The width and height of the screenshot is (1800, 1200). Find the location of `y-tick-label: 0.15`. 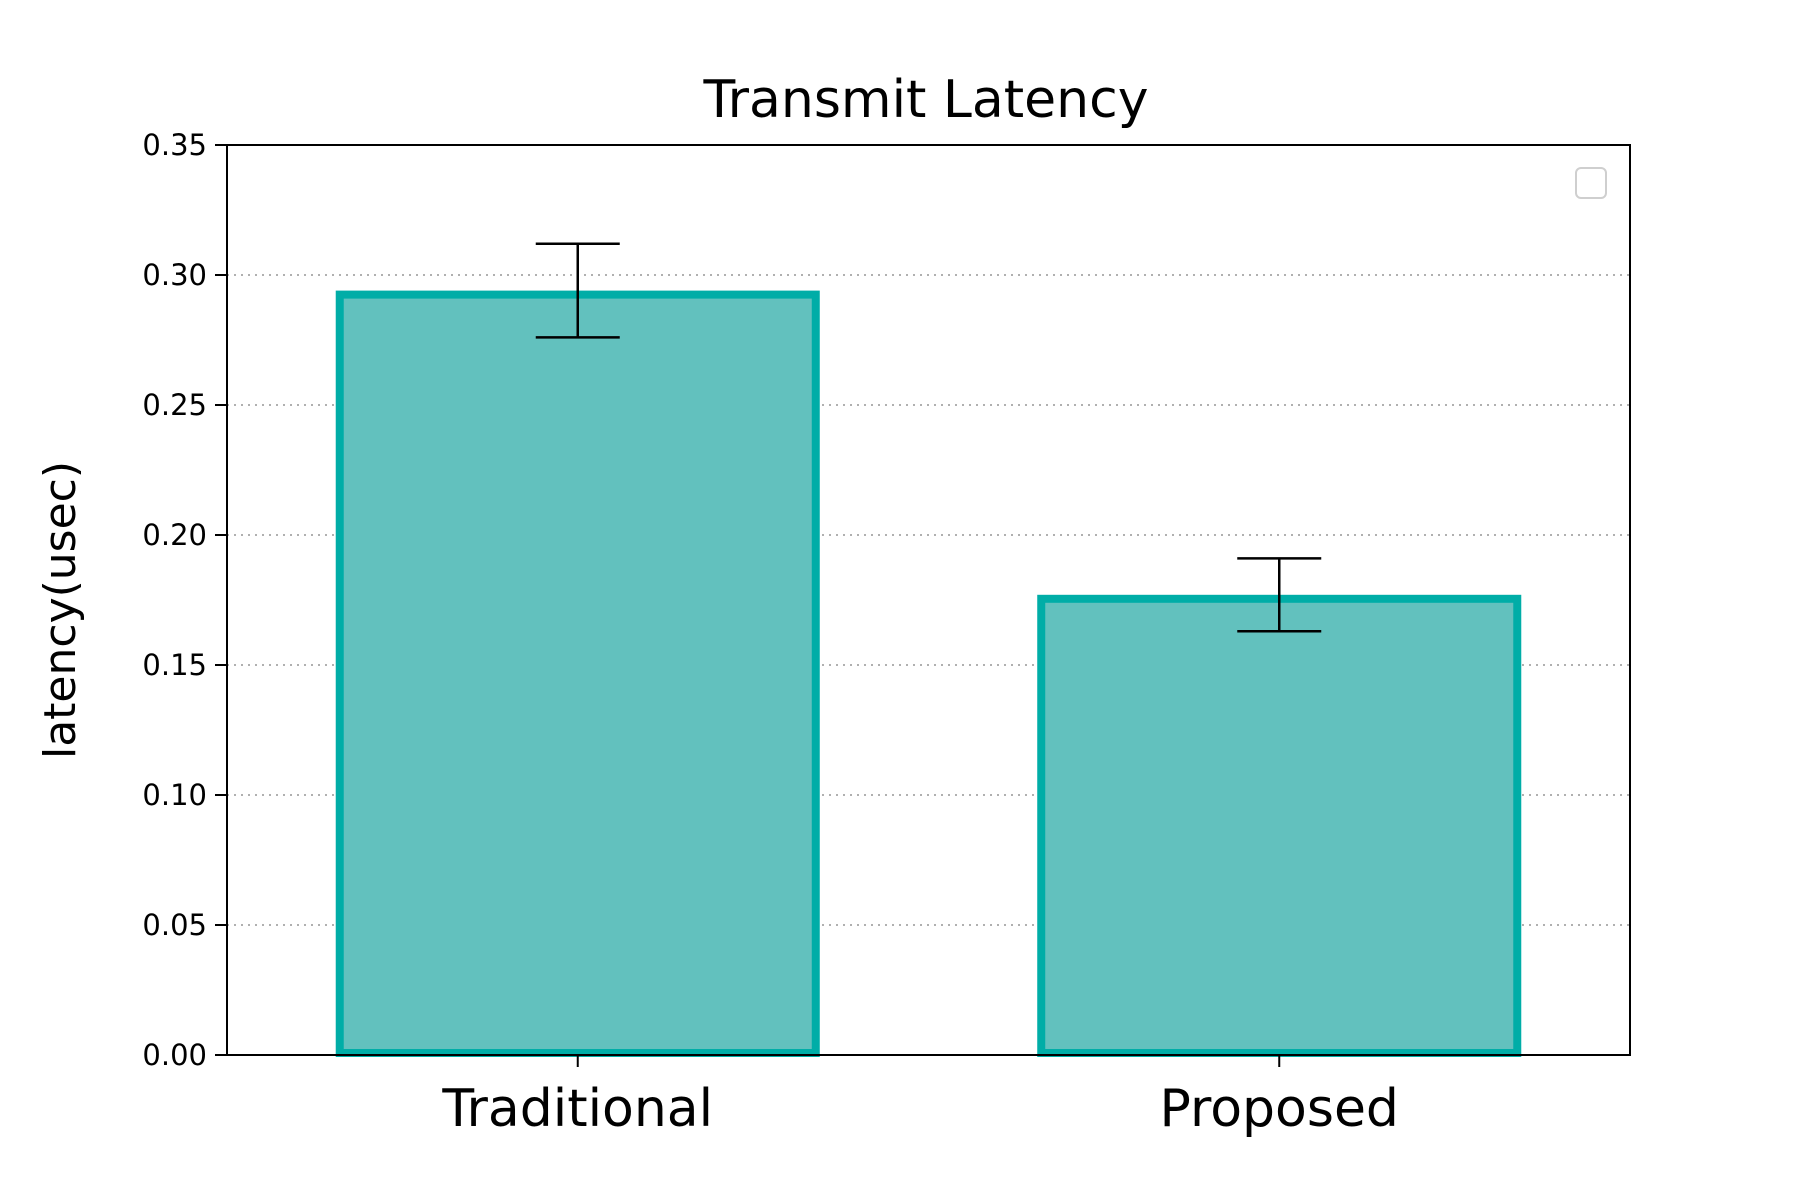

y-tick-label: 0.15 is located at coordinates (174, 665).